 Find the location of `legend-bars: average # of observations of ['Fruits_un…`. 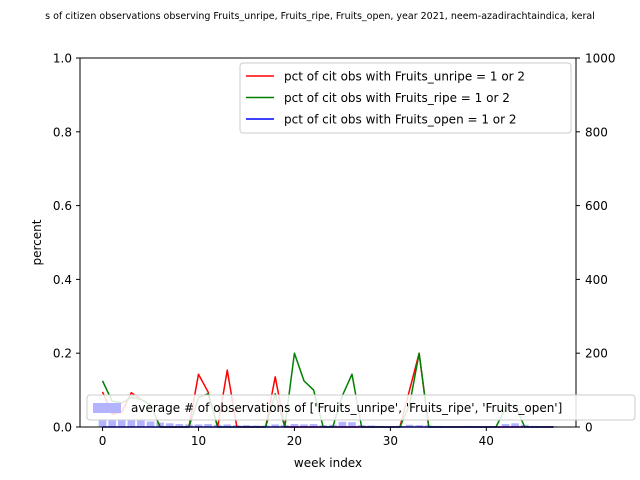

legend-bars: average # of observations of ['Fruits_un… is located at coordinates (361, 407).